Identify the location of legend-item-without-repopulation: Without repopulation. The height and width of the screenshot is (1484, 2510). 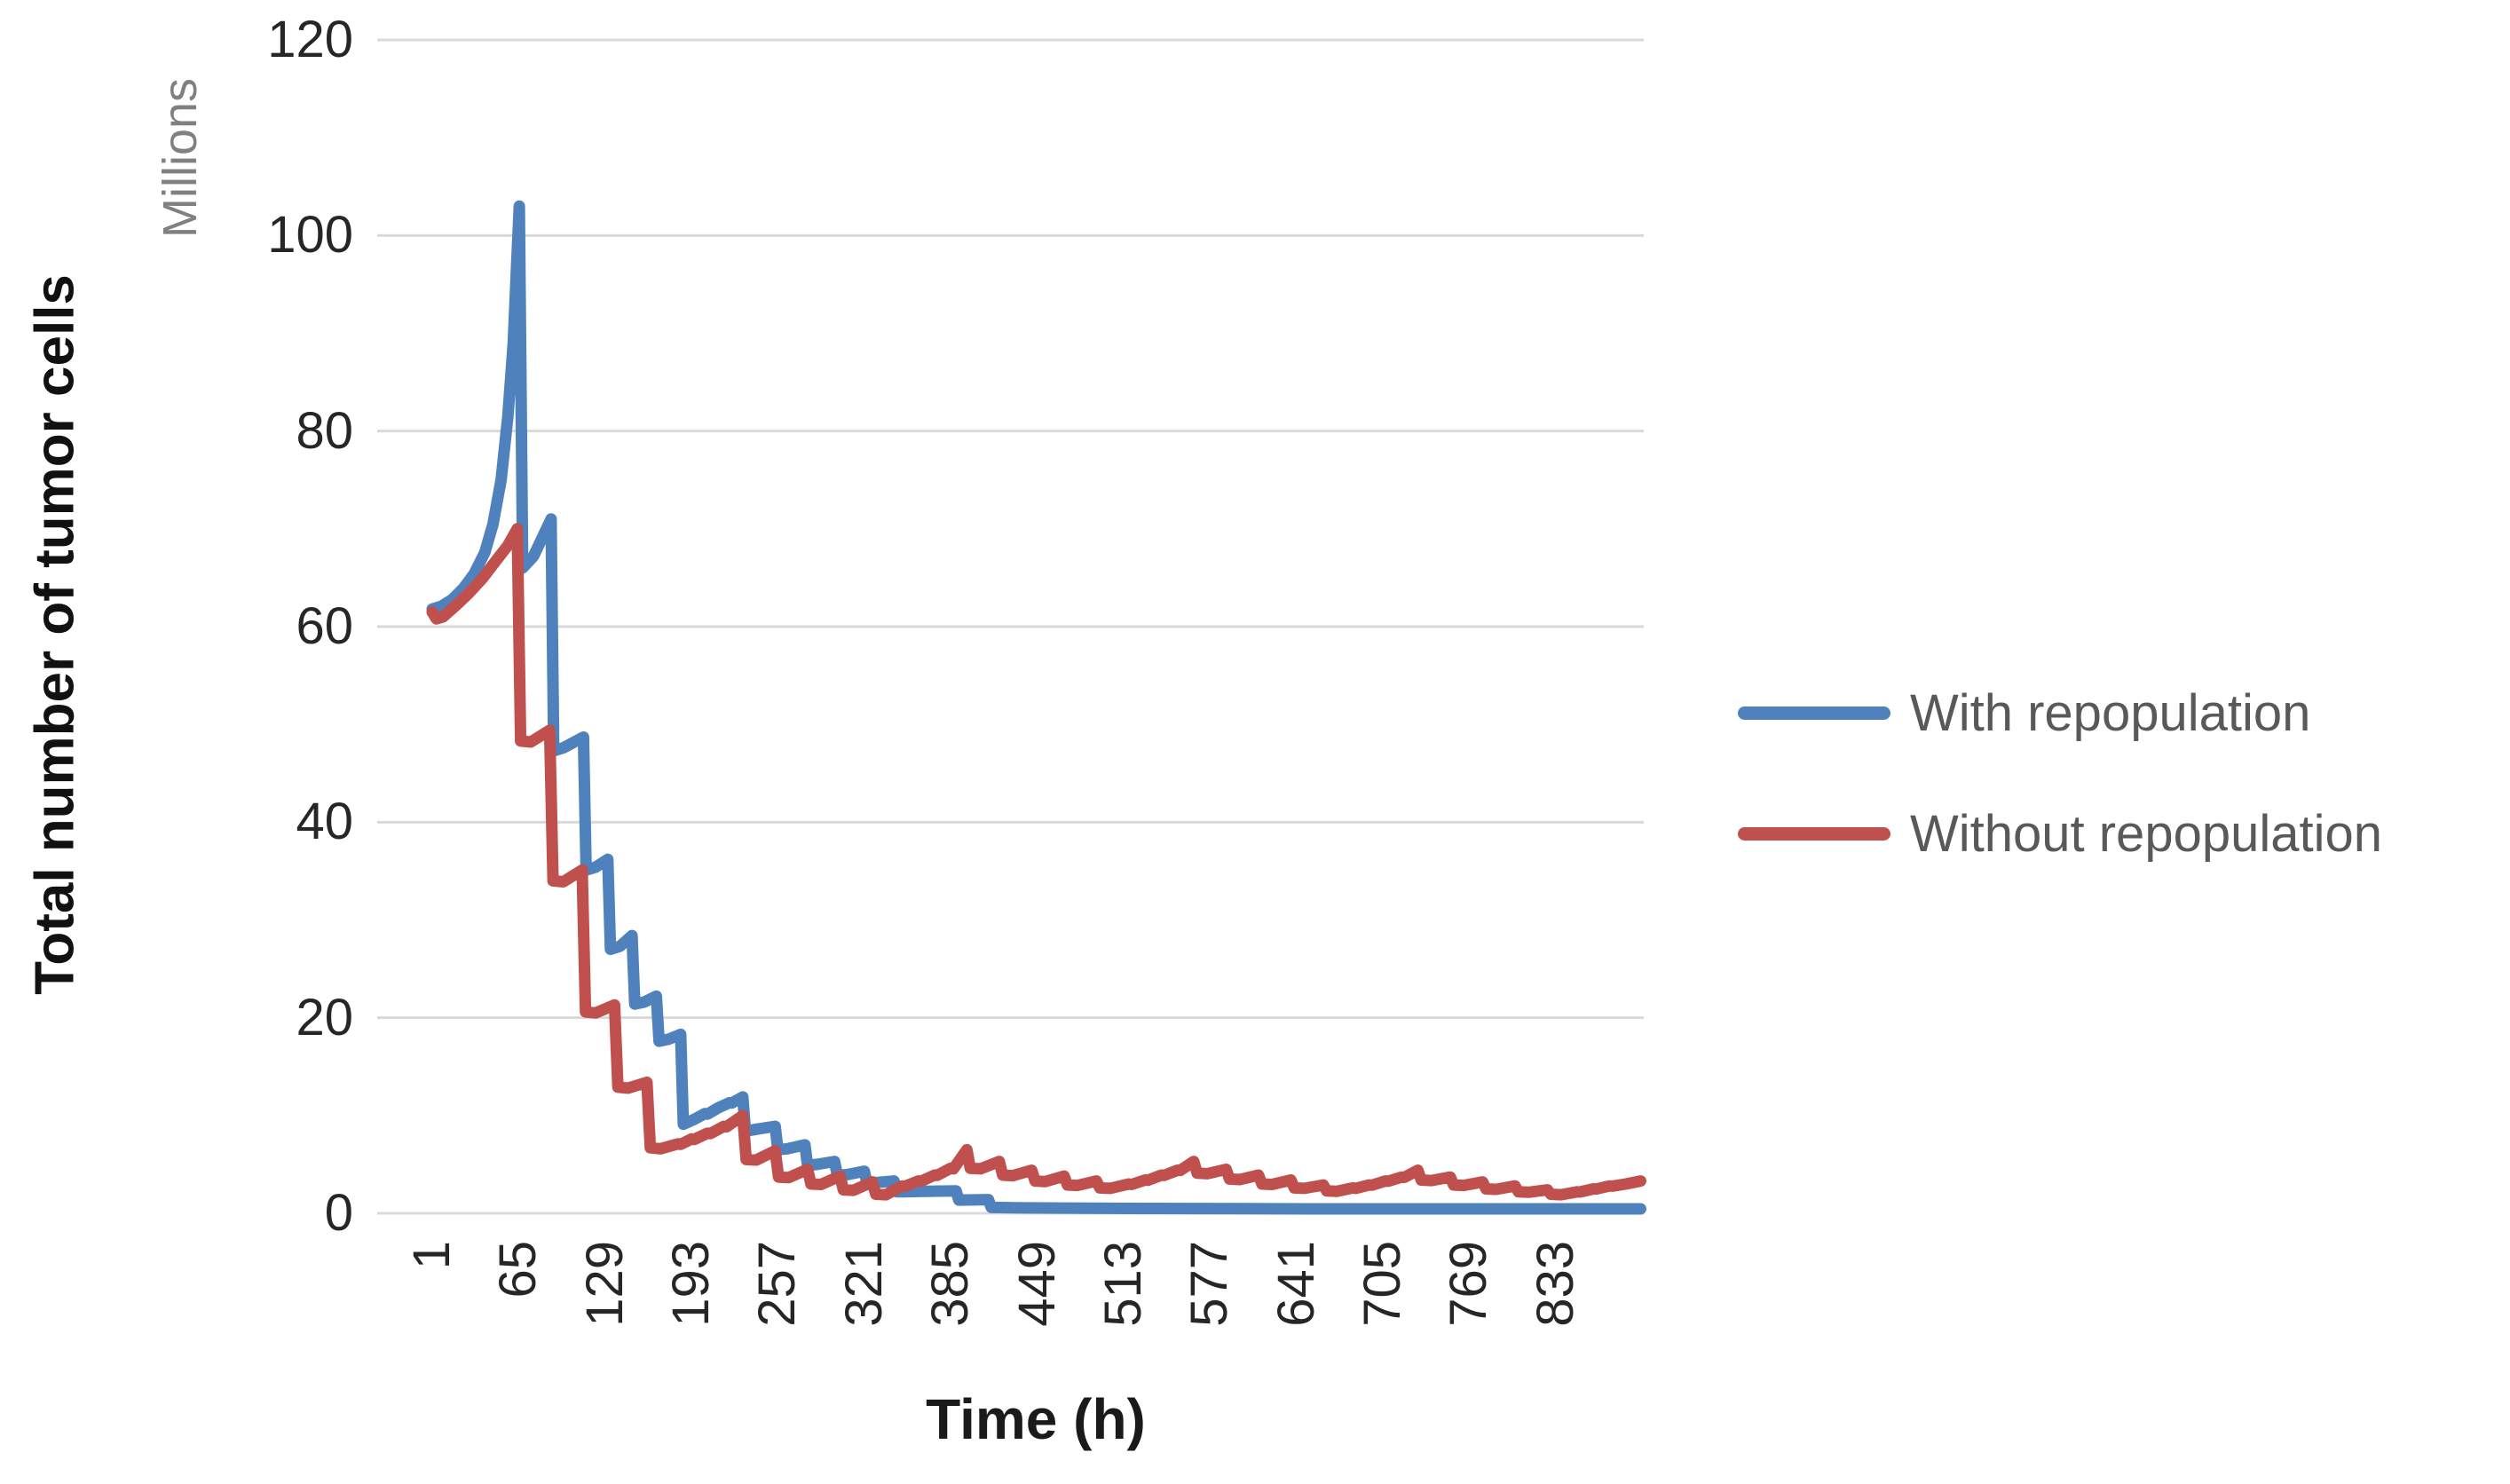
(2060, 833).